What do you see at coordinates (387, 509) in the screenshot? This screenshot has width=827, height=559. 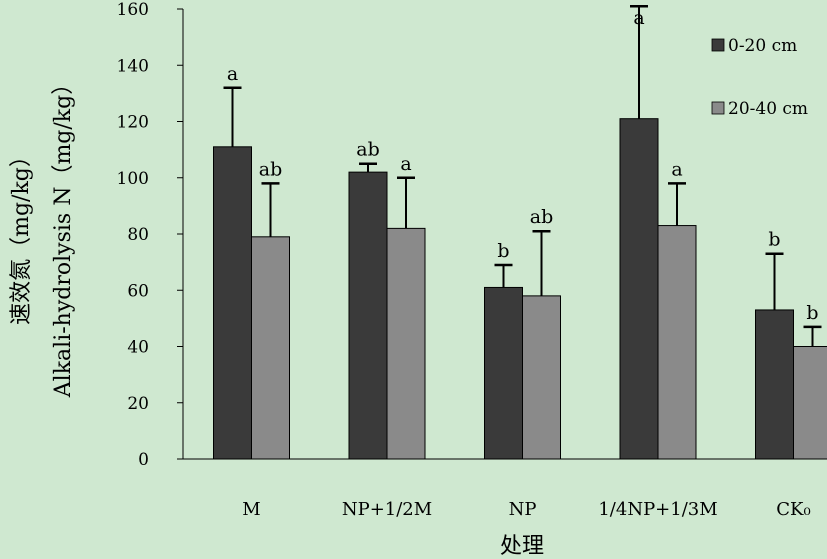 I see `x-tick-label: NP+1/2M` at bounding box center [387, 509].